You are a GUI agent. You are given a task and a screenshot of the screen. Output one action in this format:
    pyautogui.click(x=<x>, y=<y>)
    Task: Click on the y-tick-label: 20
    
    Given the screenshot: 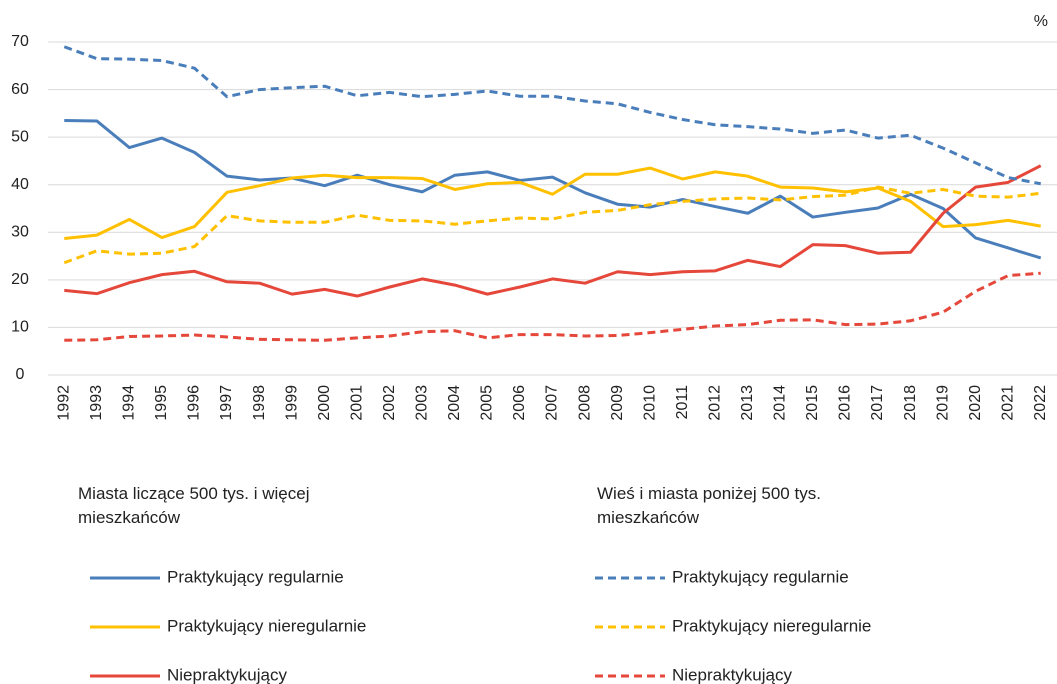 What is the action you would take?
    pyautogui.click(x=20, y=279)
    